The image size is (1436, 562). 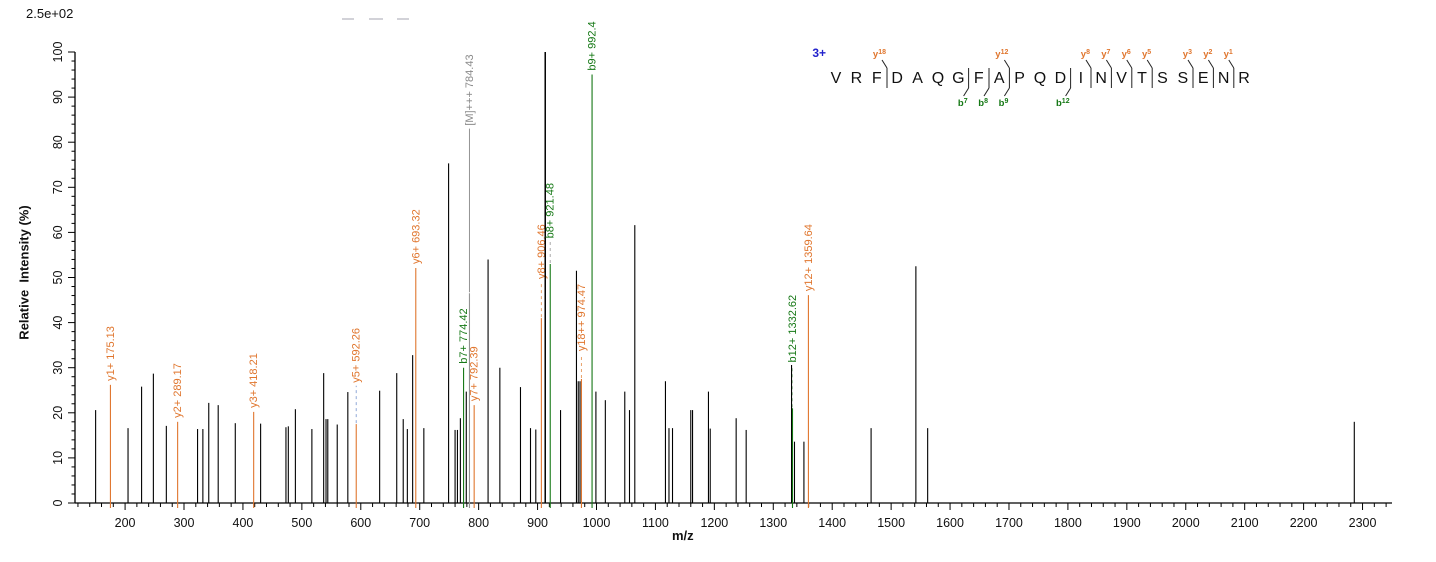 What do you see at coordinates (58, 278) in the screenshot?
I see `y-tick-label: 50` at bounding box center [58, 278].